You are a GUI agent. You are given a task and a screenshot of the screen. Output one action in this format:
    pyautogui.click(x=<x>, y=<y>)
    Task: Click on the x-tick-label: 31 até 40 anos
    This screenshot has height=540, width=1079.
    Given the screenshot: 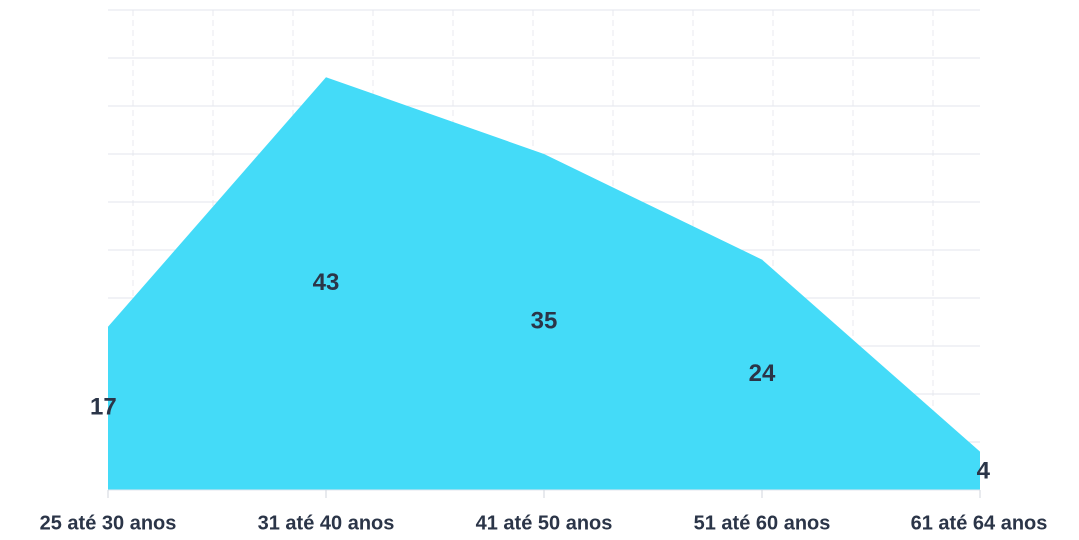 What is the action you would take?
    pyautogui.click(x=326, y=523)
    